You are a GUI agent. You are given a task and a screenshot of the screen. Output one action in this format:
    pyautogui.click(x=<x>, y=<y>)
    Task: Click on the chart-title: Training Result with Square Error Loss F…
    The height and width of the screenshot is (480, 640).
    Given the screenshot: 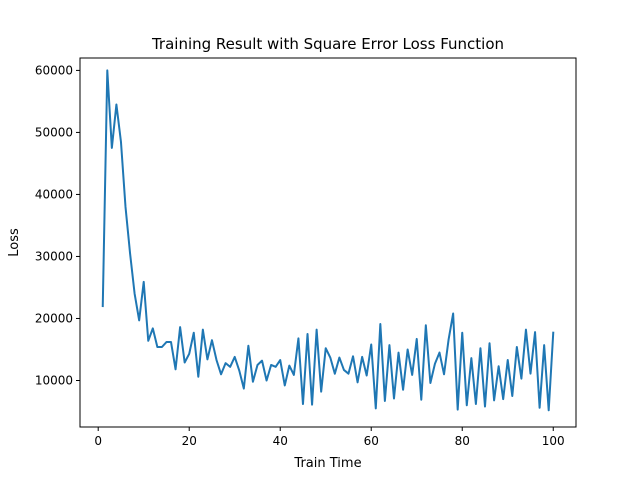 What is the action you would take?
    pyautogui.click(x=327, y=44)
    